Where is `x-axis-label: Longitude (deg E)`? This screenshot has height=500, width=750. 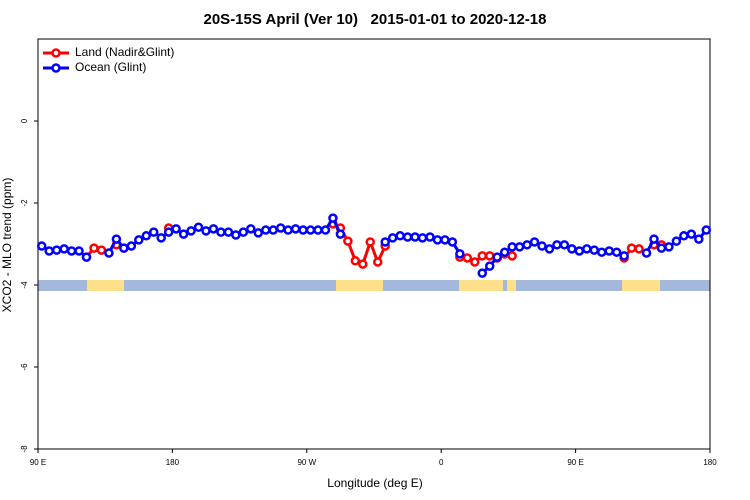 x-axis-label: Longitude (deg E) is located at coordinates (374, 483).